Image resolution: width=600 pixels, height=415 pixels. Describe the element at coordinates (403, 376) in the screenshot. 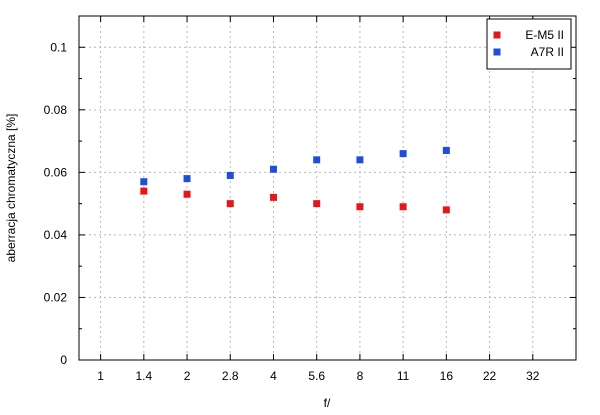

I see `x-tick-label: 11` at that location.